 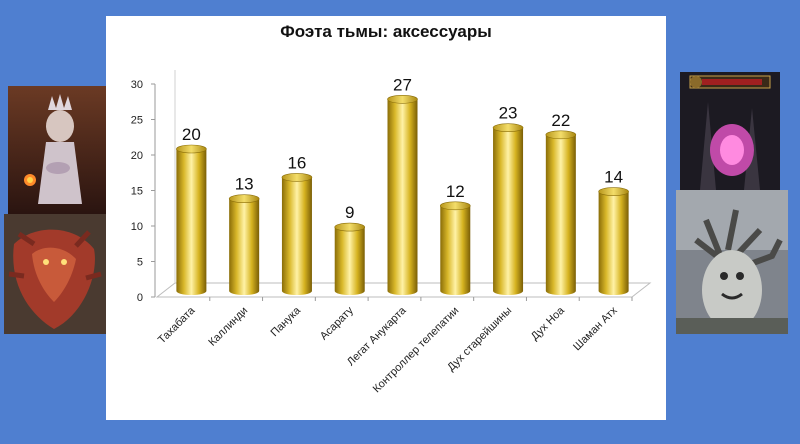 I want to click on x-tick-label: Контроллер телепатии, so click(x=416, y=350).